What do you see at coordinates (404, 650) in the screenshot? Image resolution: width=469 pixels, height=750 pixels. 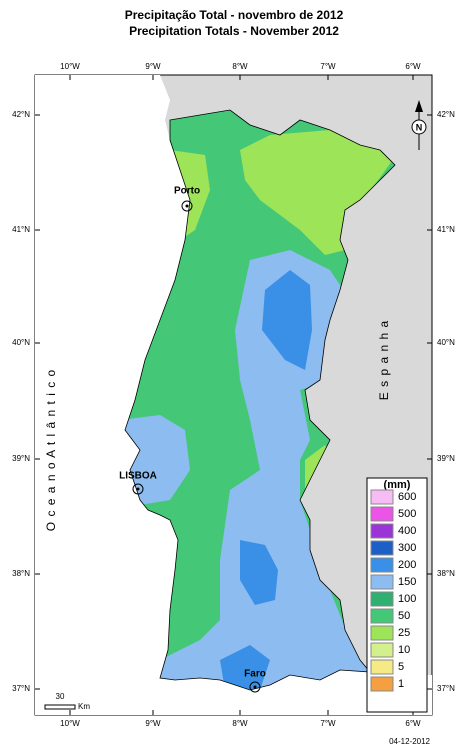 I see `legend-label: 10` at bounding box center [404, 650].